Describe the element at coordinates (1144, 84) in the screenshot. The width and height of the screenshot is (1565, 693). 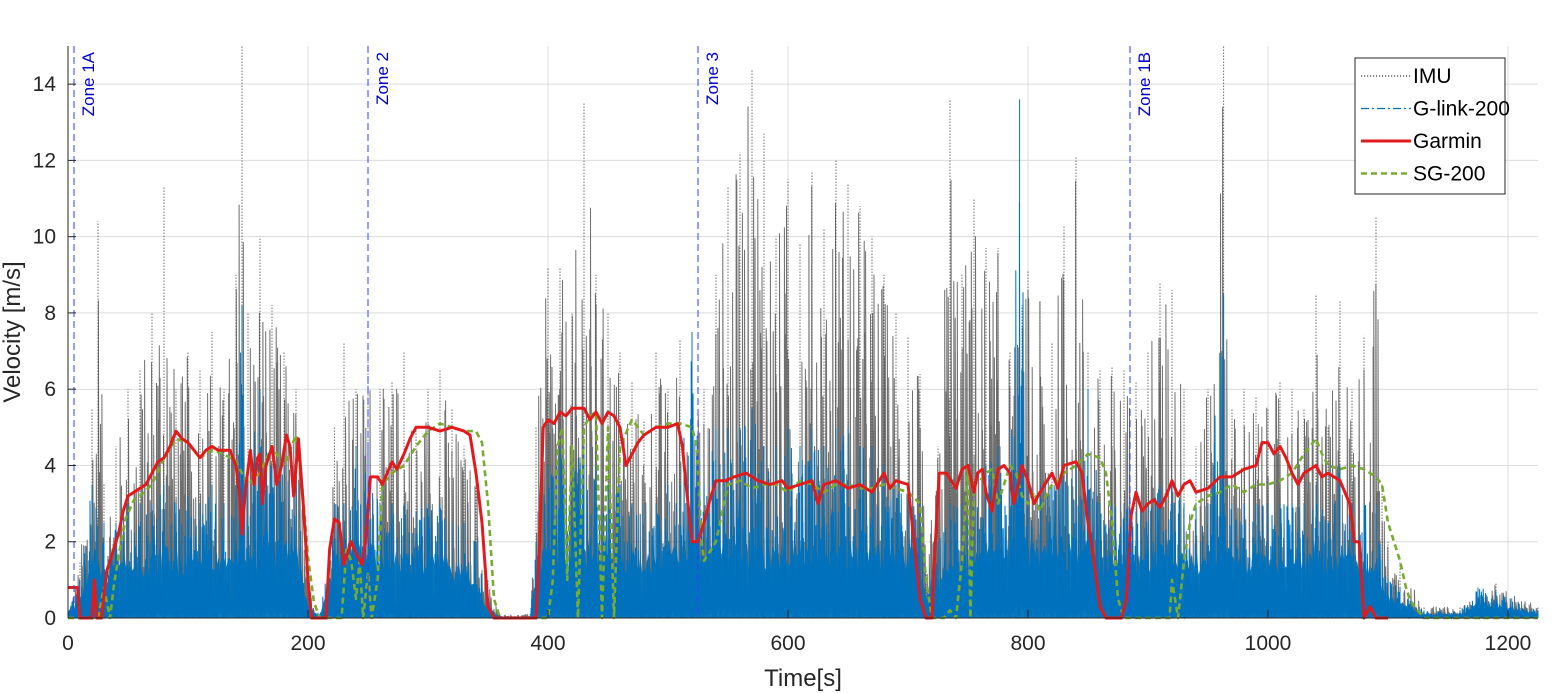
I see `zone-label: Zone 1B` at that location.